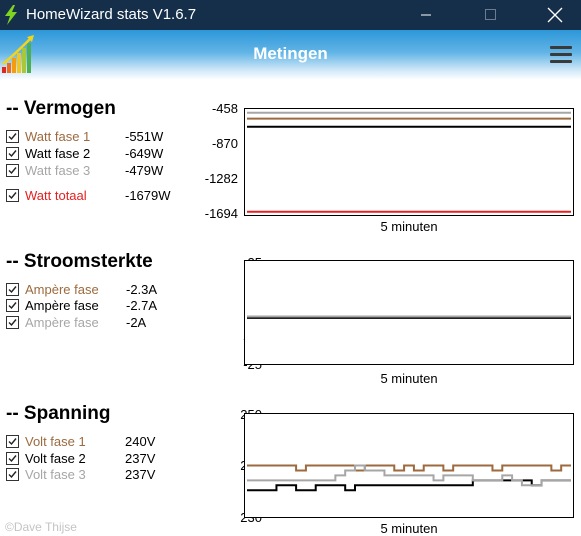 Image resolution: width=581 pixels, height=536 pixels. I want to click on chart-vermogen, so click(409, 162).